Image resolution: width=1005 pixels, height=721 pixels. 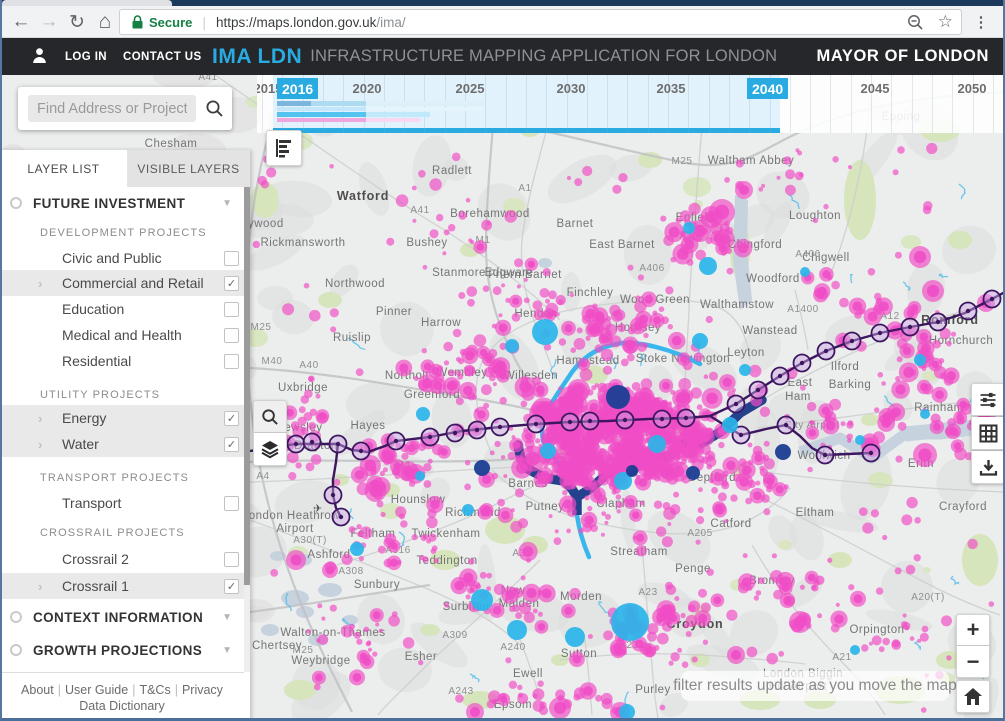 What do you see at coordinates (49, 21) in the screenshot?
I see `forward-icon: →` at bounding box center [49, 21].